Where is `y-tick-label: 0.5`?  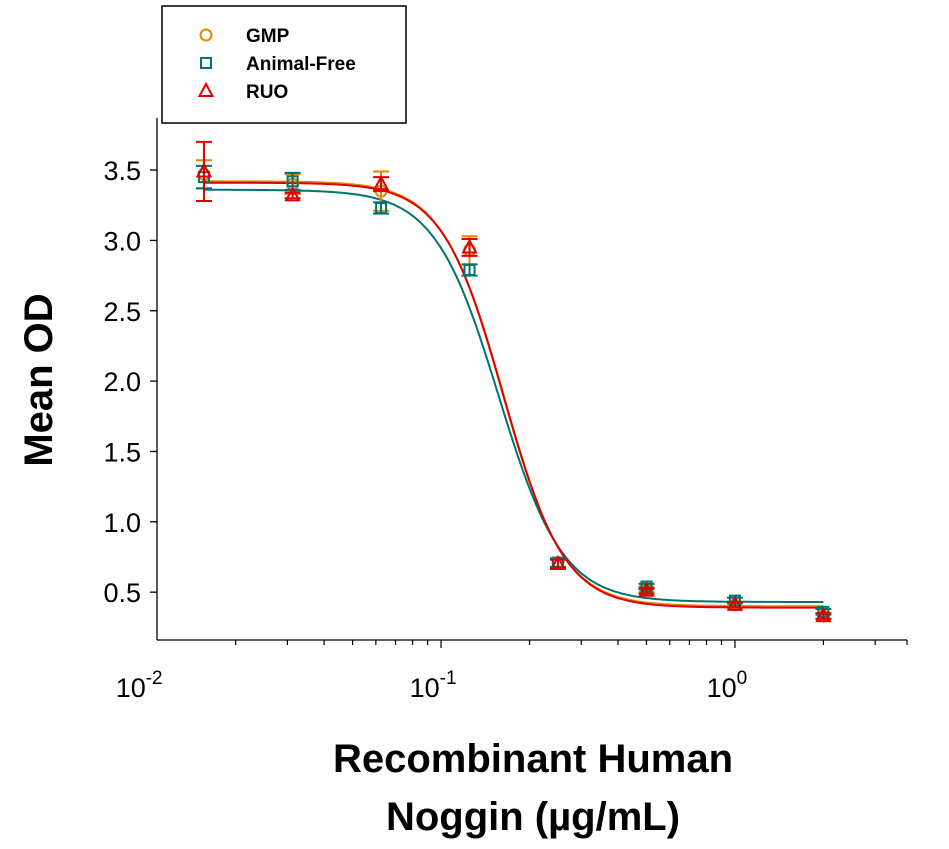 y-tick-label: 0.5 is located at coordinates (122, 593).